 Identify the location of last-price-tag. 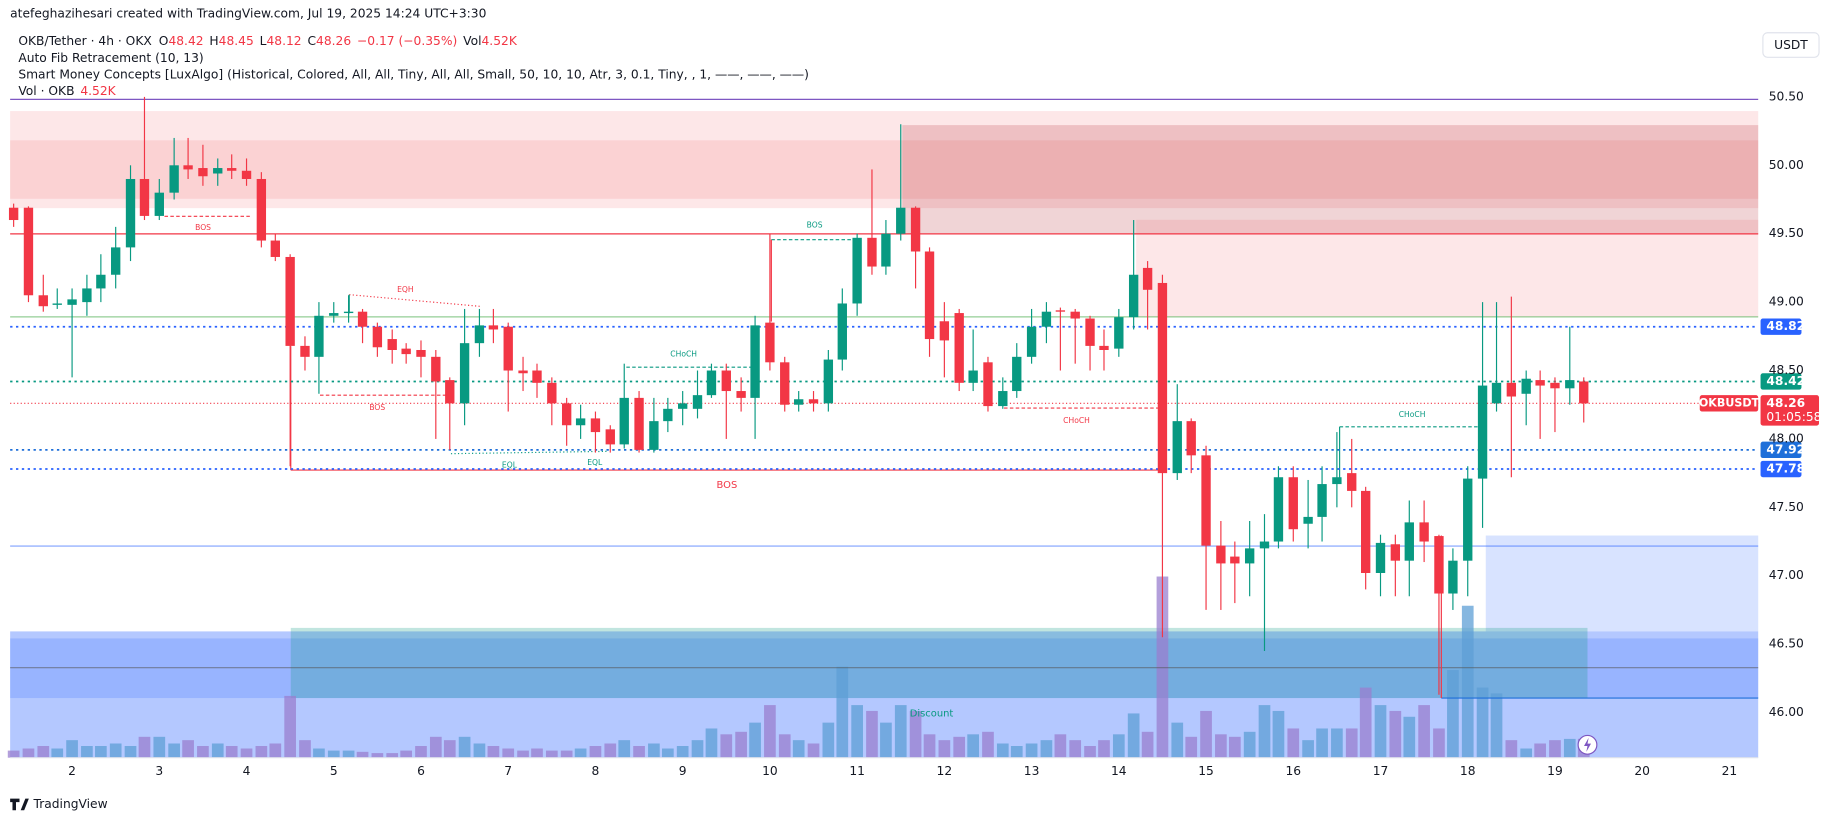
(1790, 410).